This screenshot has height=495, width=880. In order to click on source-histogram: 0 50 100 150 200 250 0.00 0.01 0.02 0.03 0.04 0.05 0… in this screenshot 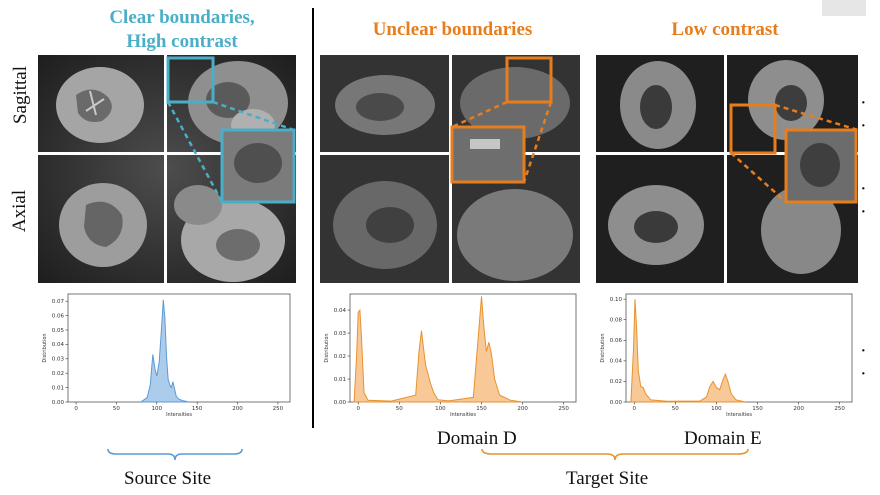, I will do `click(167, 355)`.